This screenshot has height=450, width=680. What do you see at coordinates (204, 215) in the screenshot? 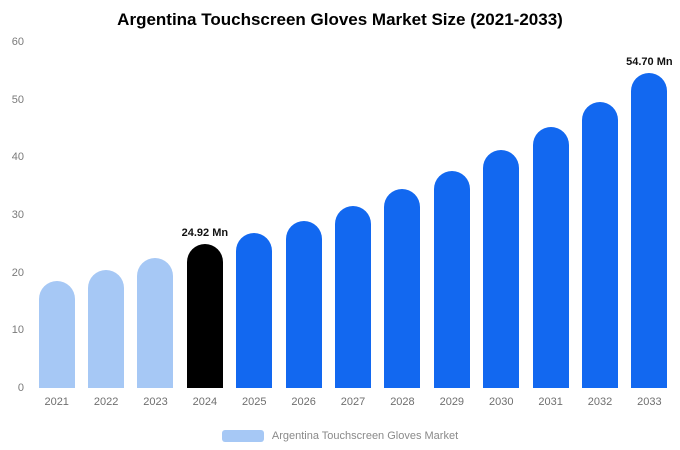
I see `bar-column: 24.92 Mn` at bounding box center [204, 215].